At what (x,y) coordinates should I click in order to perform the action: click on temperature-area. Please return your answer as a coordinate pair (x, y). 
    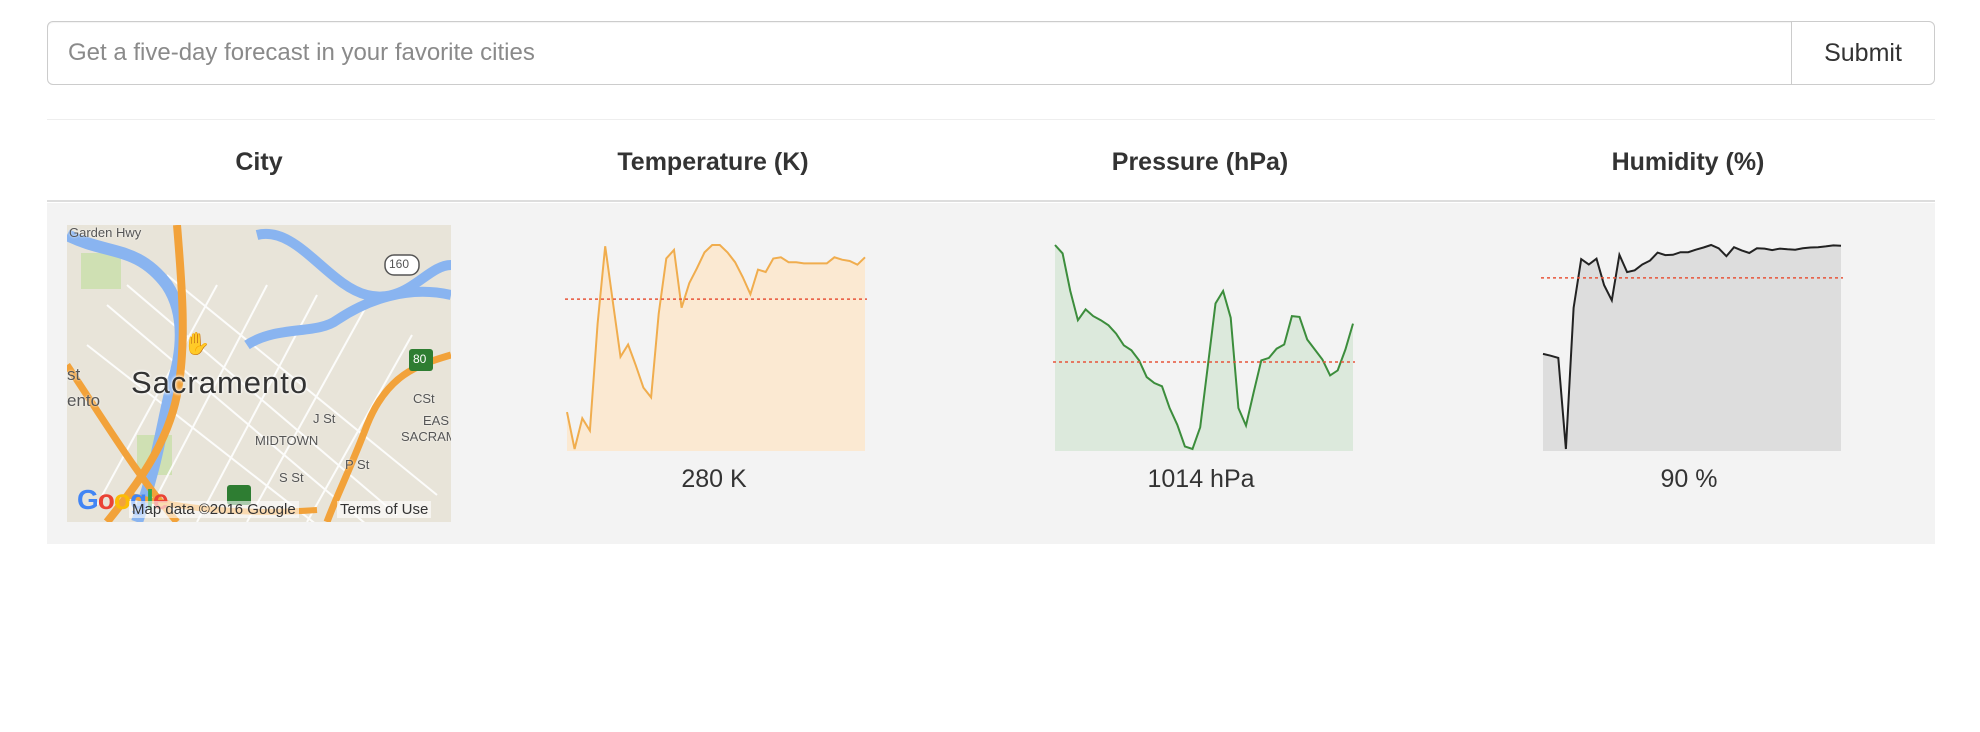
    Looking at the image, I should click on (716, 348).